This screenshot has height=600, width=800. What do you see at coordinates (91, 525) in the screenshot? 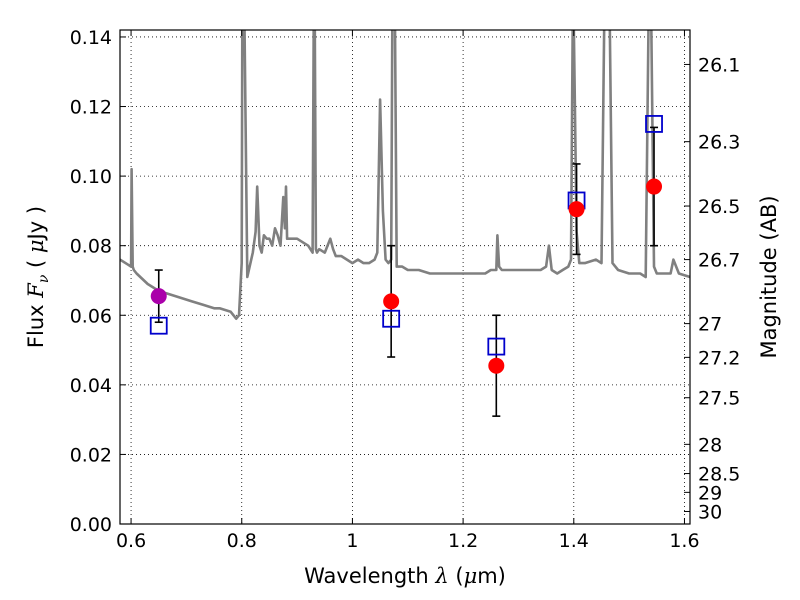
I see `y-tick-label: 0.00` at bounding box center [91, 525].